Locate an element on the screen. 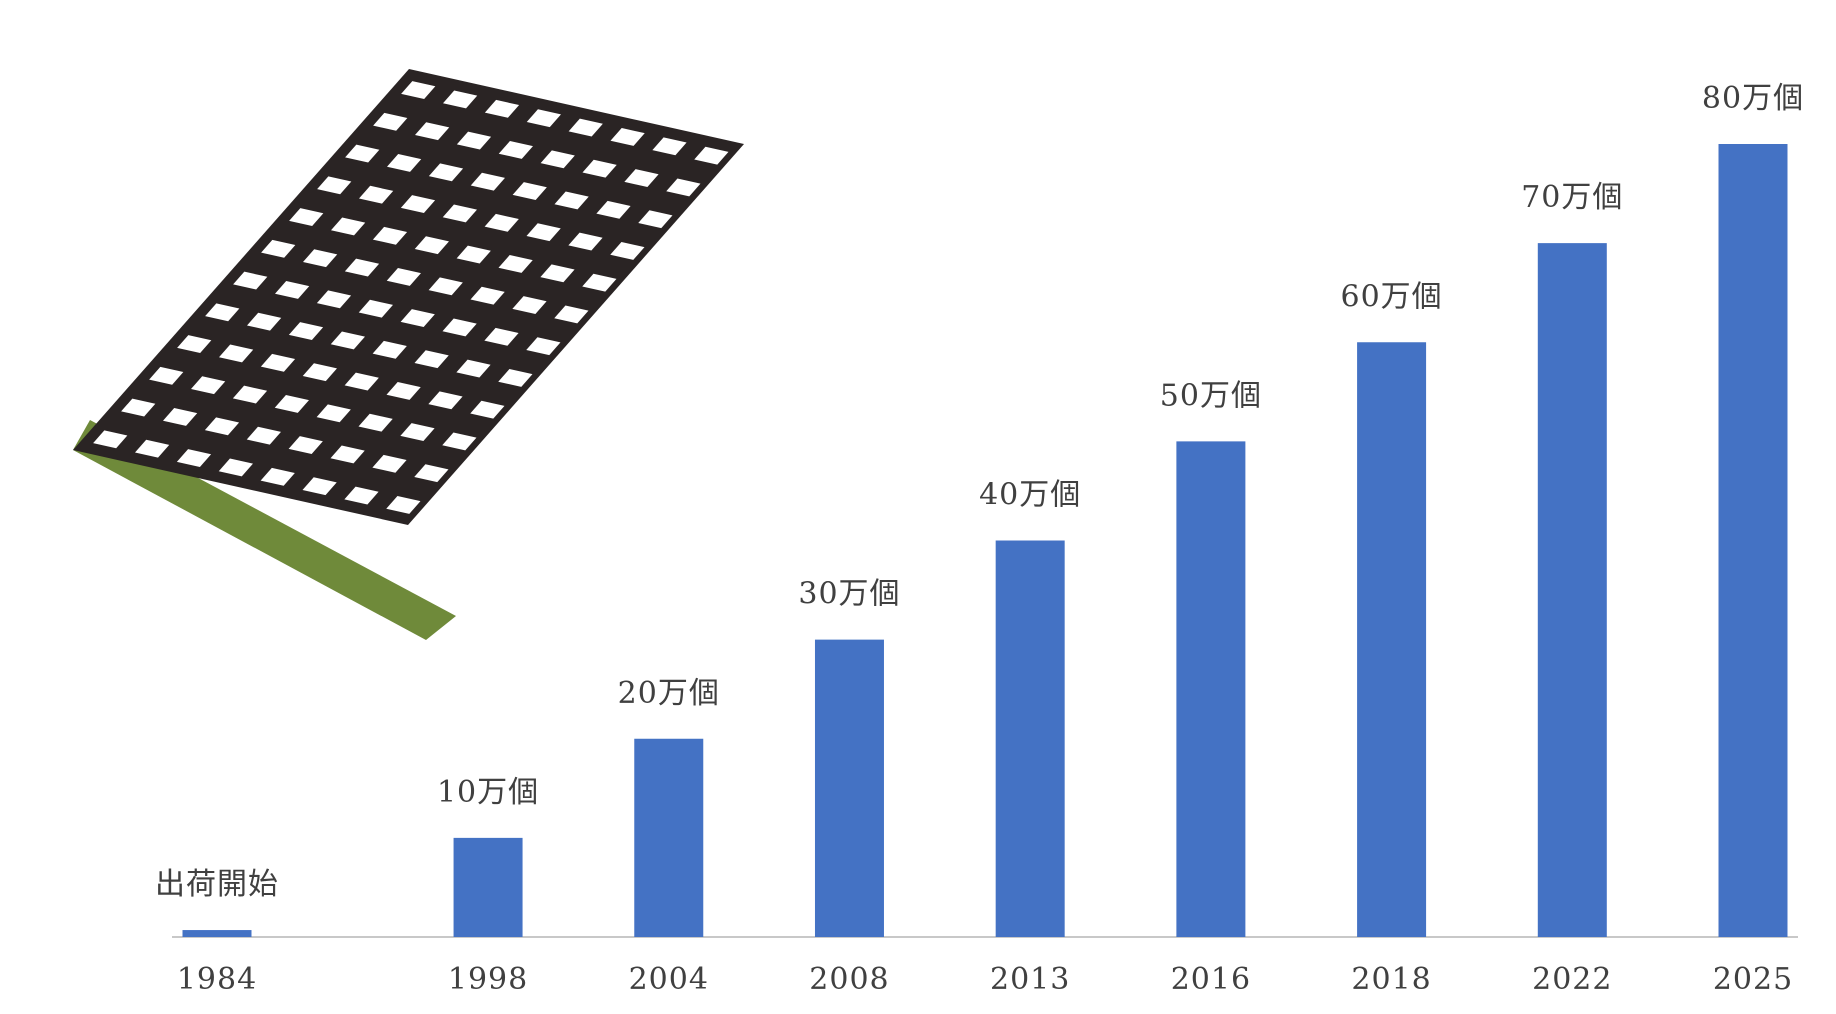 The height and width of the screenshot is (1014, 1836). value-label: 60万個 is located at coordinates (1391, 296).